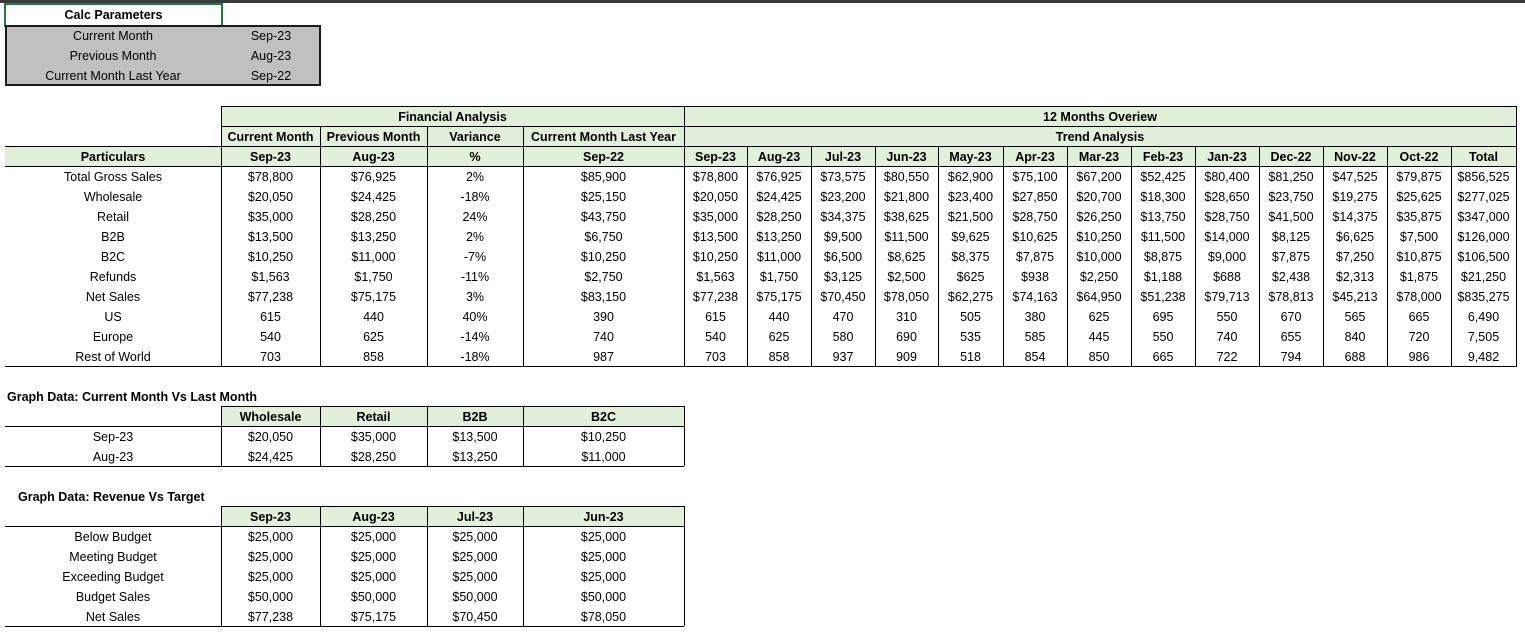 Image resolution: width=1525 pixels, height=640 pixels. I want to click on trend-cell: $8,375, so click(970, 257).